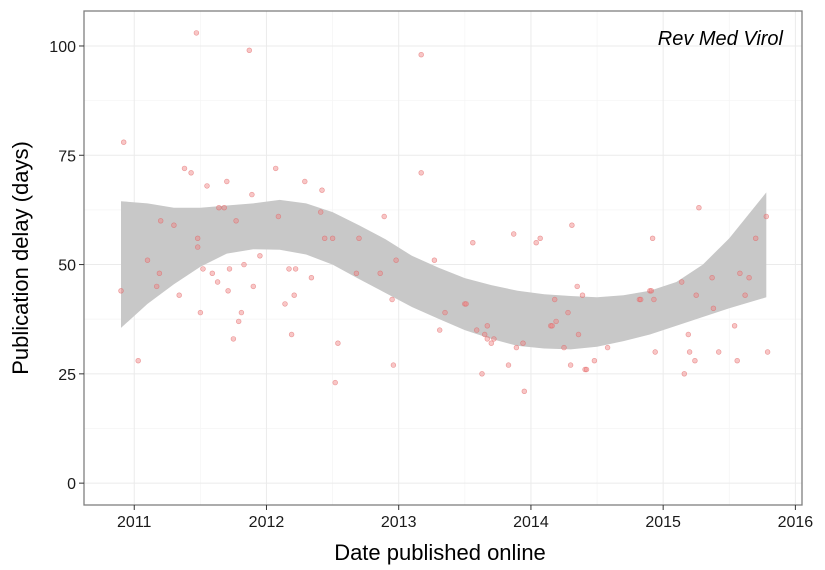  Describe the element at coordinates (531, 522) in the screenshot. I see `x-tick-label: 2014` at that location.